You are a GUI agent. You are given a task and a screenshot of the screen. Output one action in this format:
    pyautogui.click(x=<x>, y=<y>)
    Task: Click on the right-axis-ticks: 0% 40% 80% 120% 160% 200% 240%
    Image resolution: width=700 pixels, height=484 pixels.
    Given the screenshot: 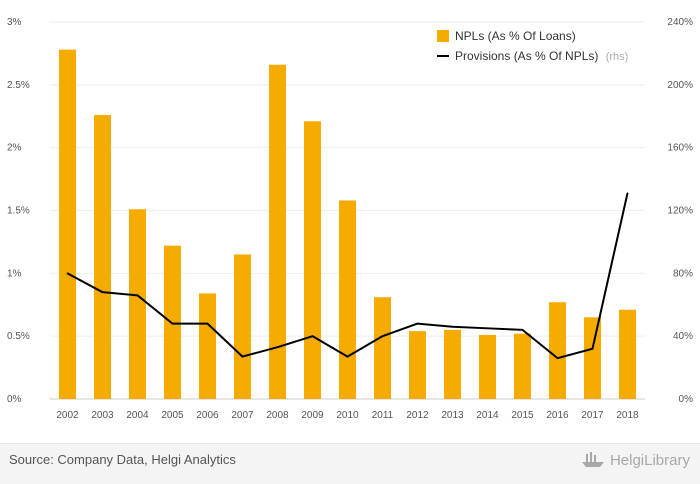 What is the action you would take?
    pyautogui.click(x=680, y=211)
    